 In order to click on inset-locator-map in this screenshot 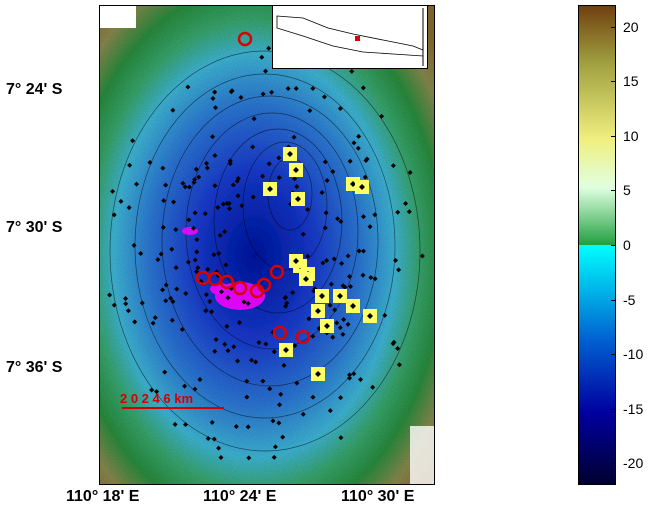, I will do `click(350, 37)`.